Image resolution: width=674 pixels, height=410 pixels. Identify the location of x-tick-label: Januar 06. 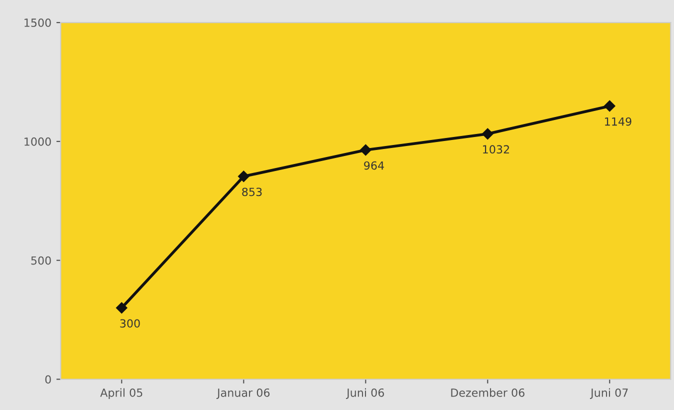
(243, 393).